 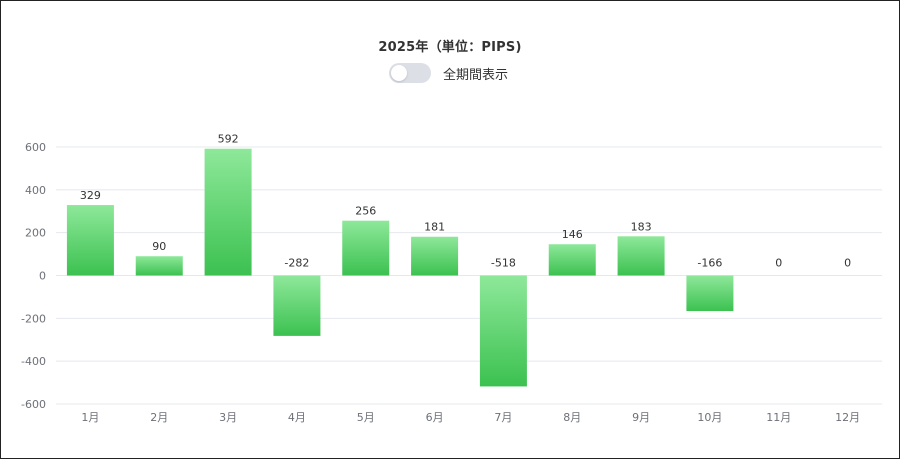 I want to click on x-tick-label: 6月, so click(x=435, y=417).